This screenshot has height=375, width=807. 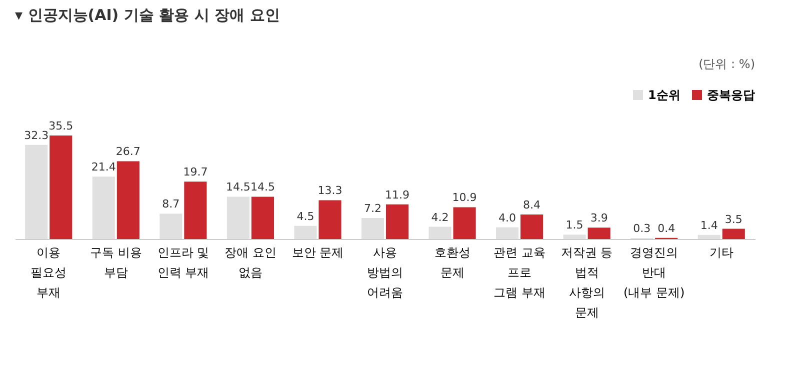 What do you see at coordinates (520, 273) in the screenshot?
I see `x-tick-label: 관련 교육 프로 그램 부재` at bounding box center [520, 273].